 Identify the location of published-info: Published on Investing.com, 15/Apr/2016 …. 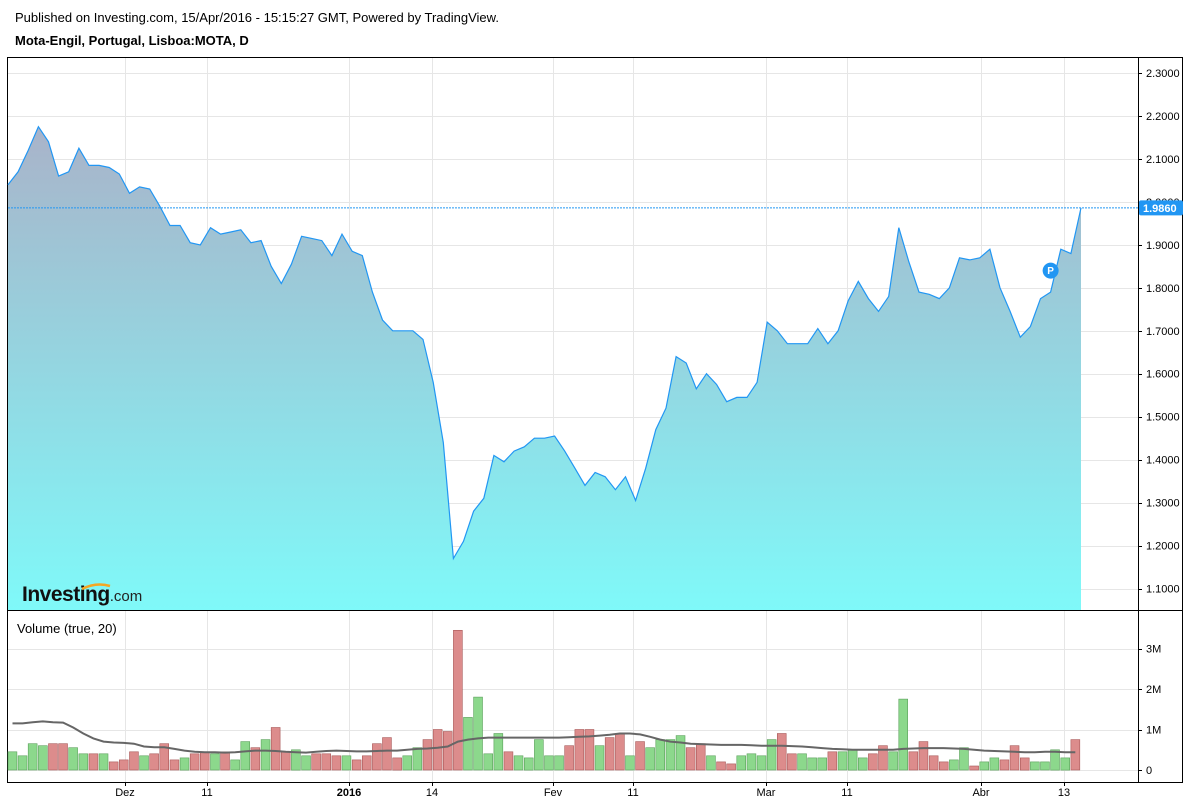
(257, 17).